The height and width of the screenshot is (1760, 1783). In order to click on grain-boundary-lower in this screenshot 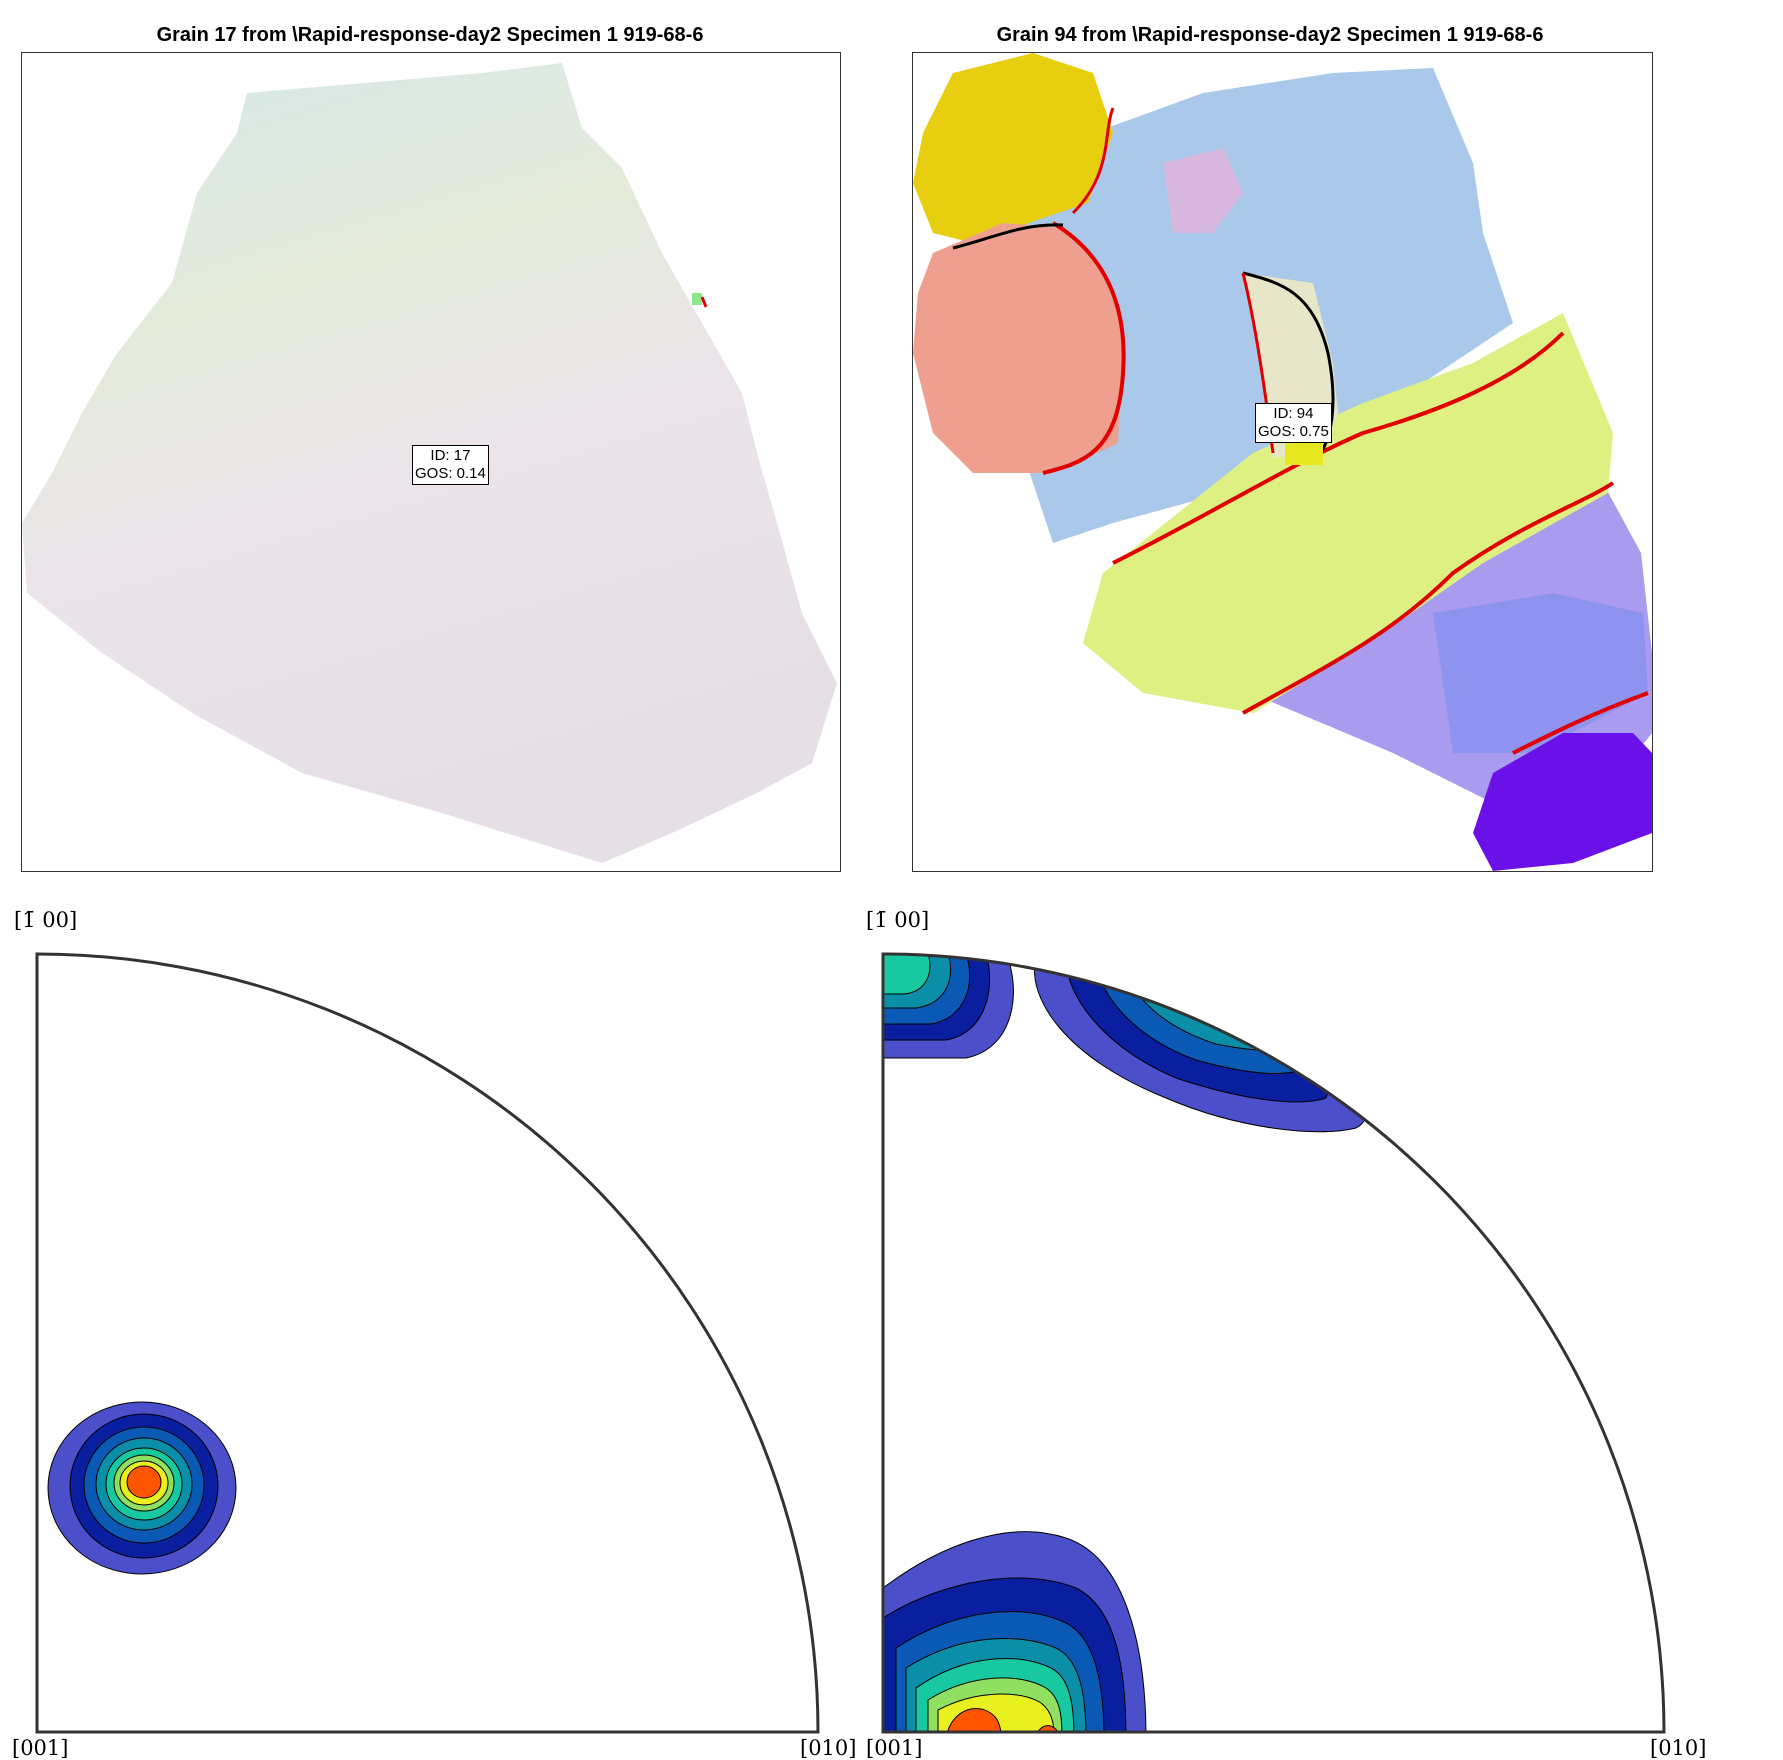, I will do `click(1428, 598)`.